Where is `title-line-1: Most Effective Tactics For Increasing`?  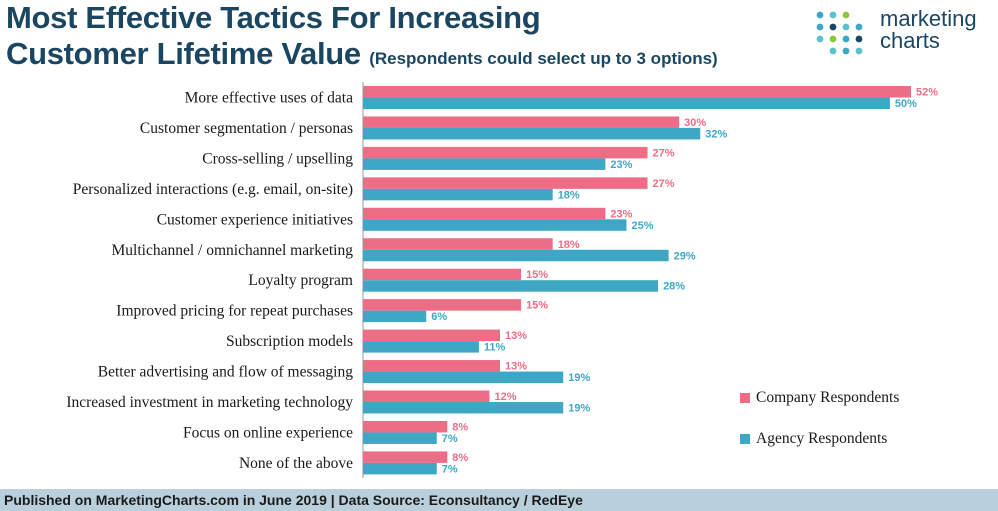 title-line-1: Most Effective Tactics For Increasing is located at coordinates (273, 17).